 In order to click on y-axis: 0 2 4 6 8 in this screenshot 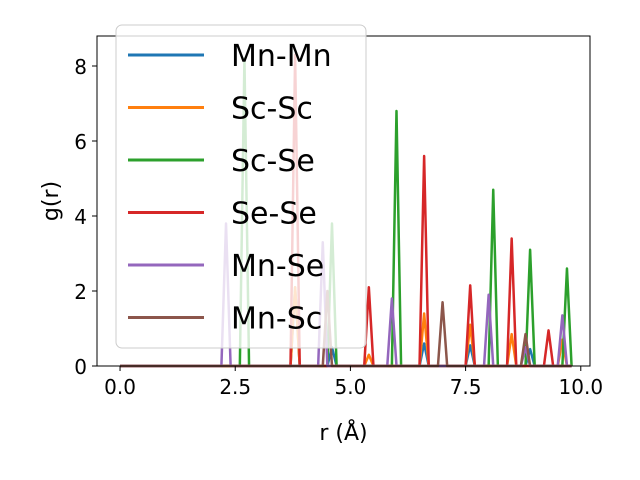, I will do `click(85, 217)`.